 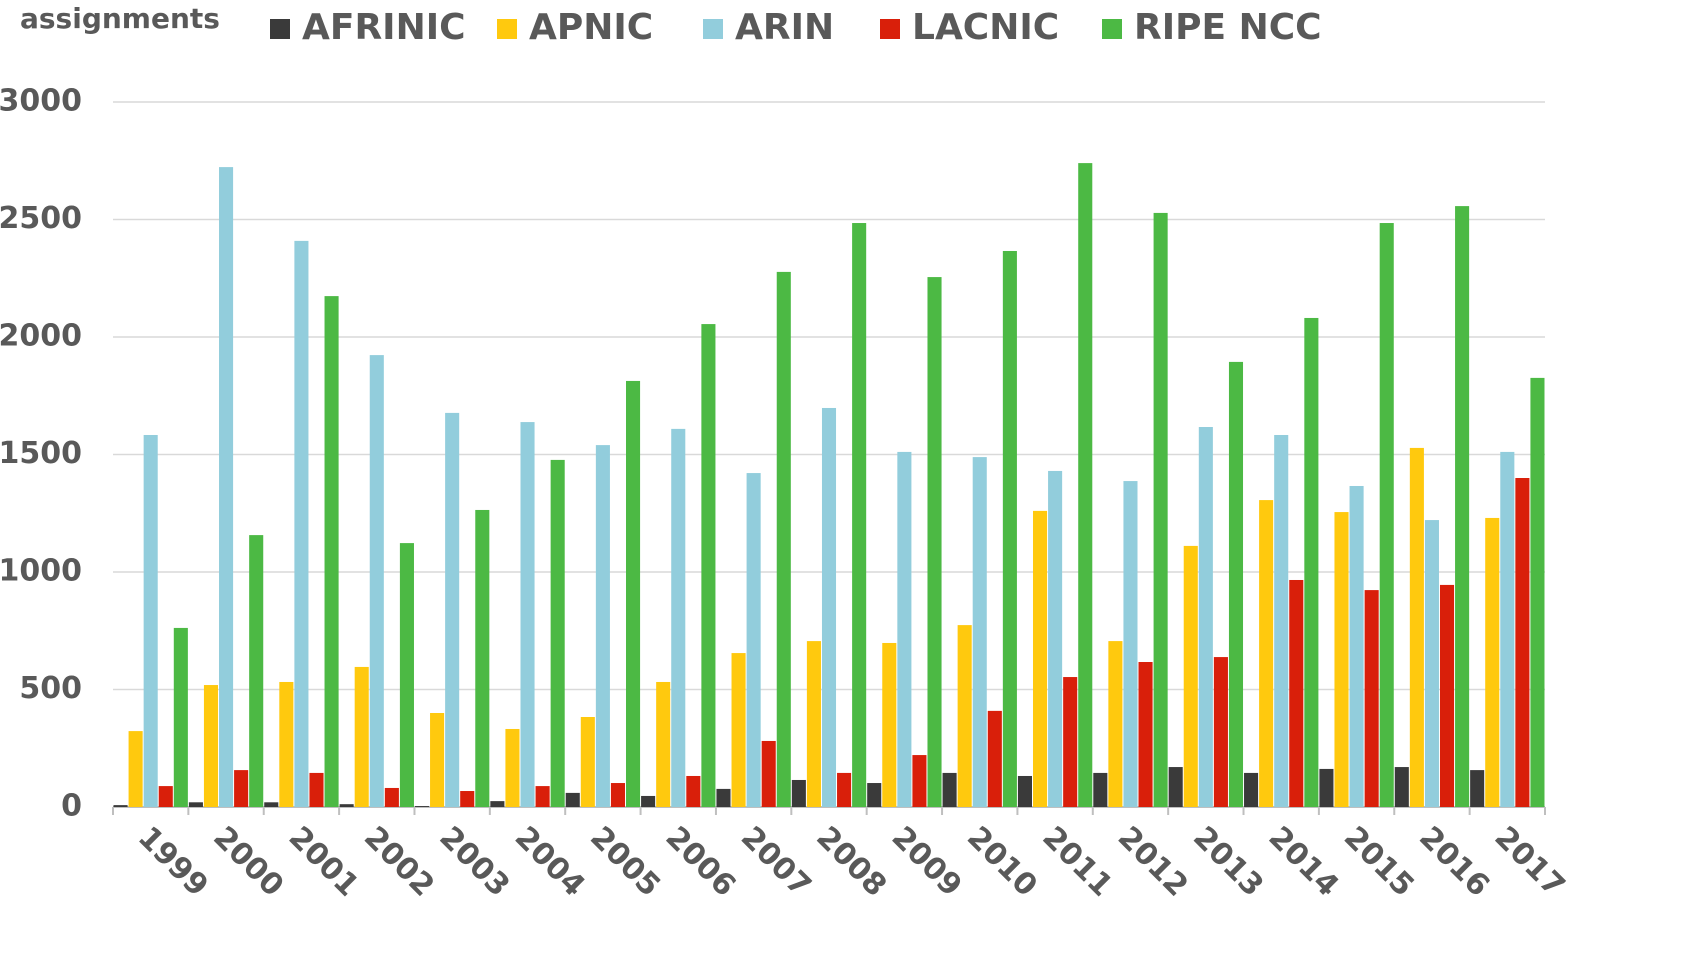 I want to click on legend-label: APNIC, so click(x=591, y=27).